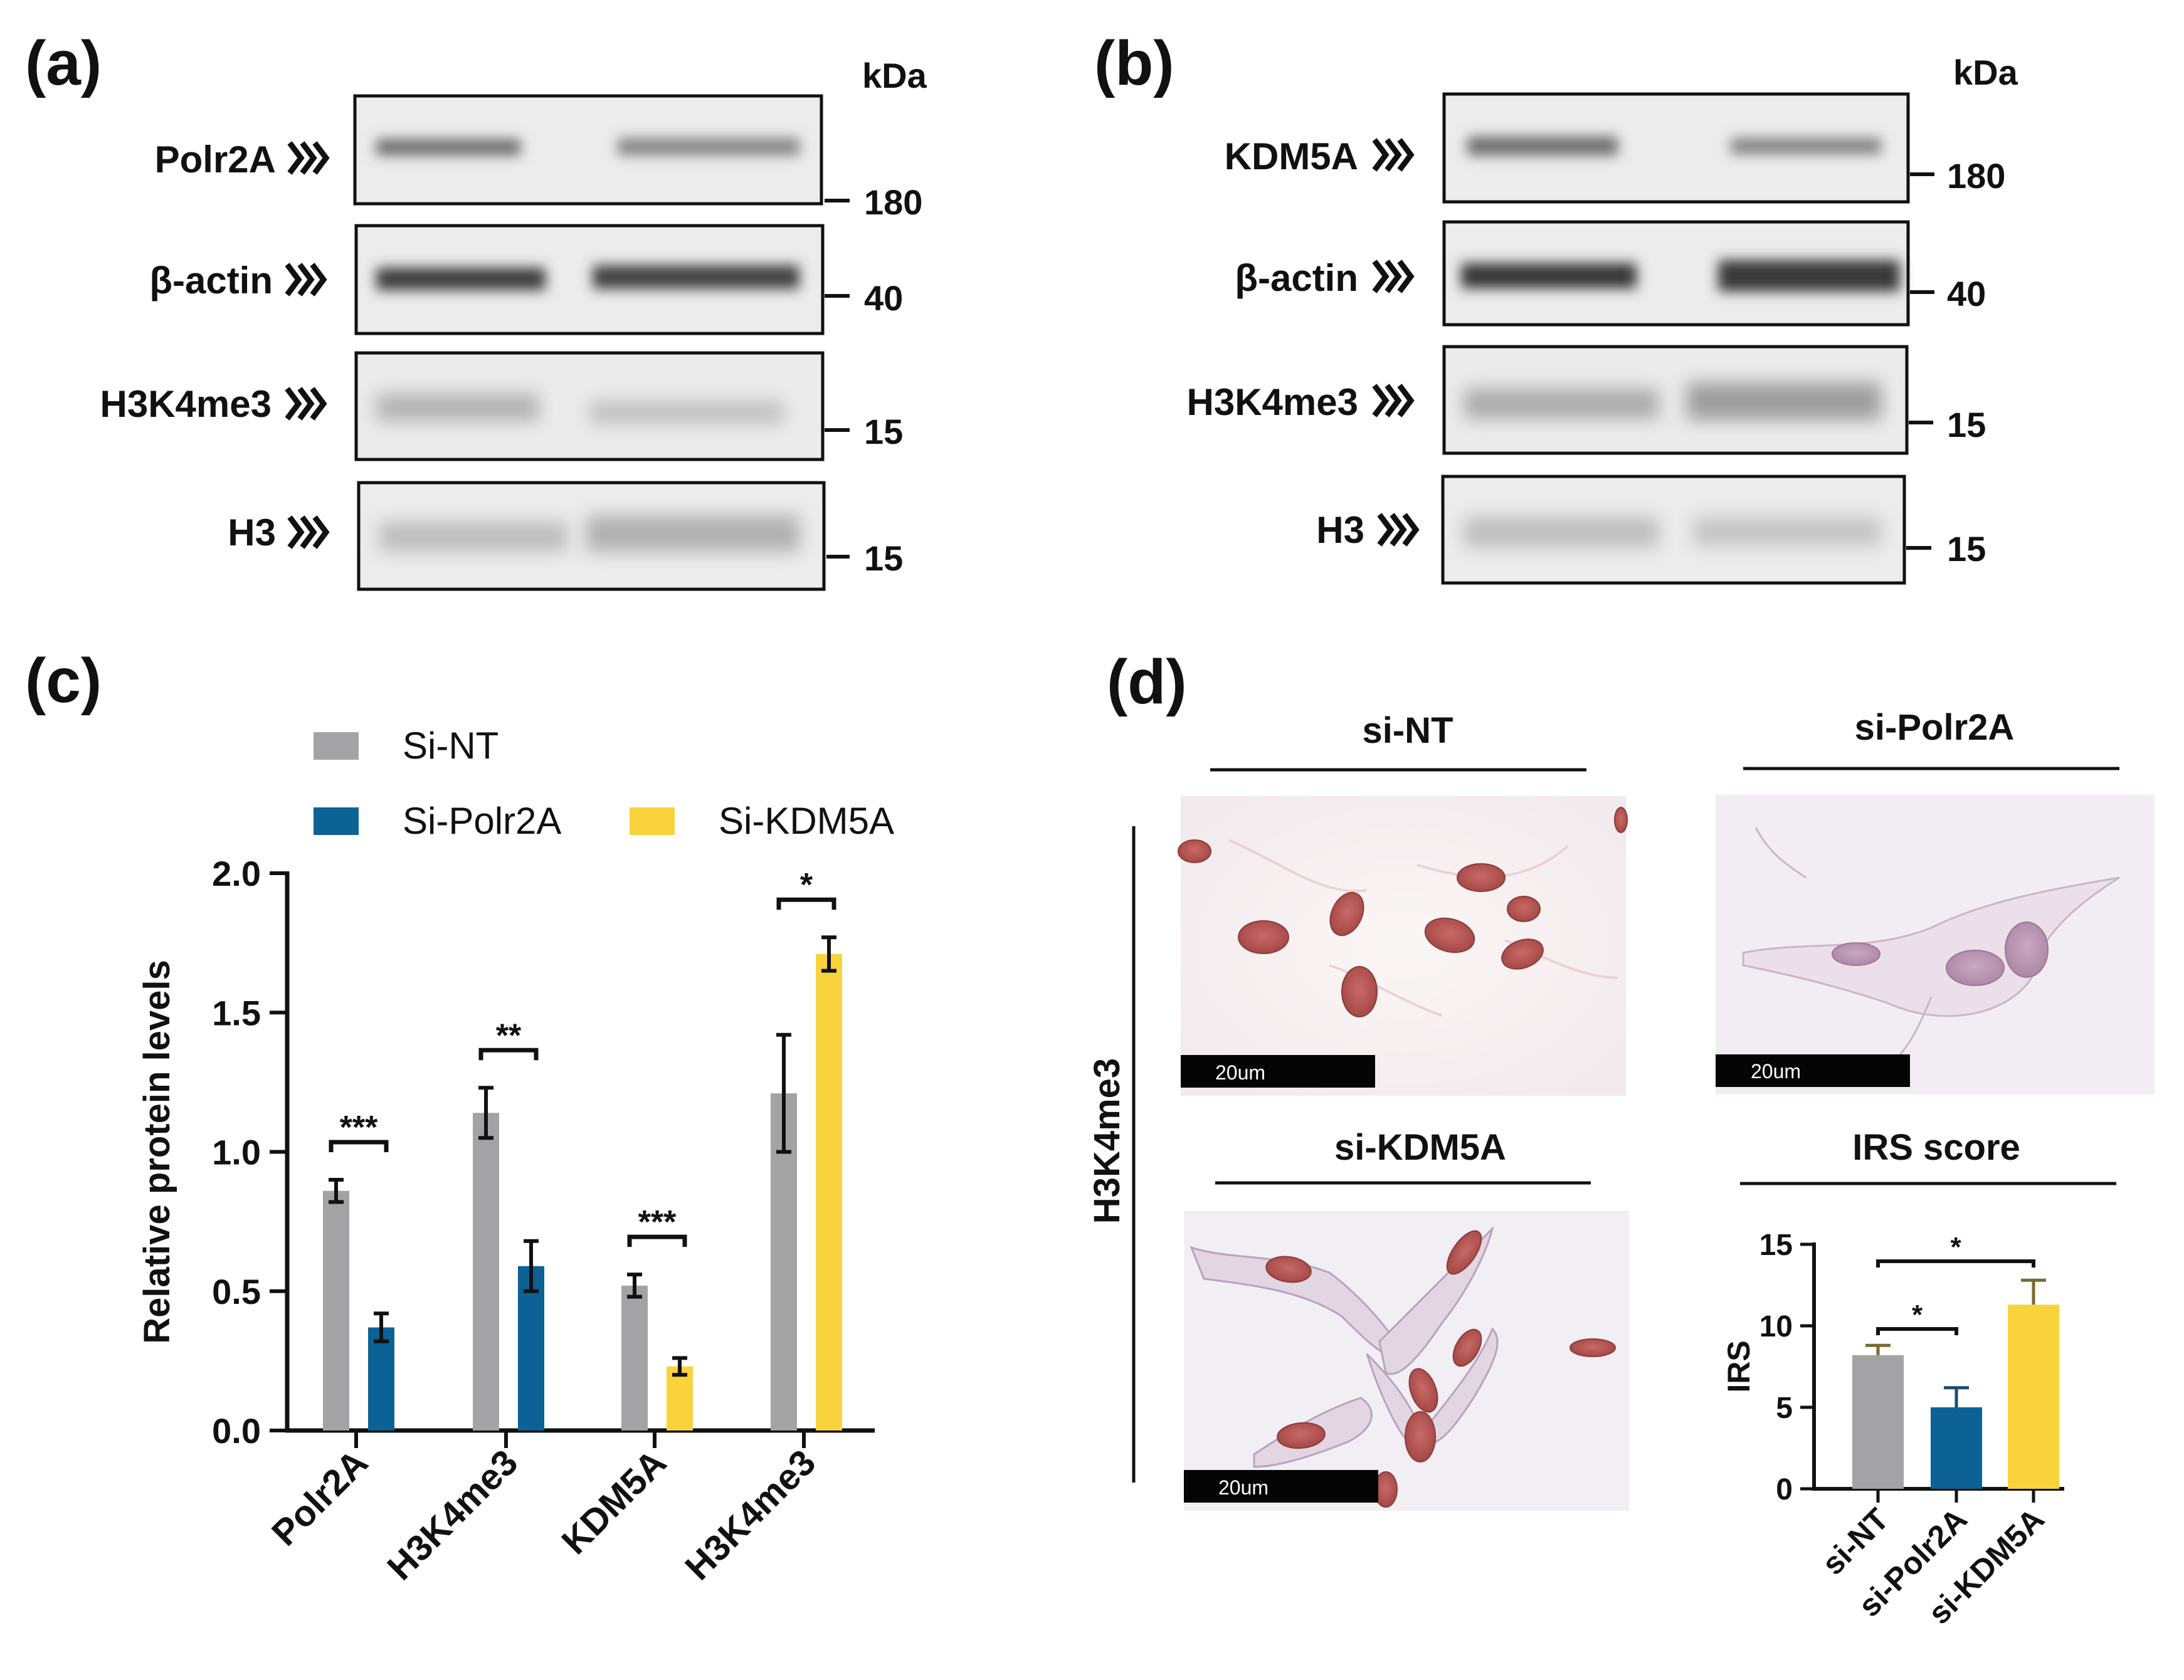  Describe the element at coordinates (64, 681) in the screenshot. I see `panel-c-letter: (c)` at that location.